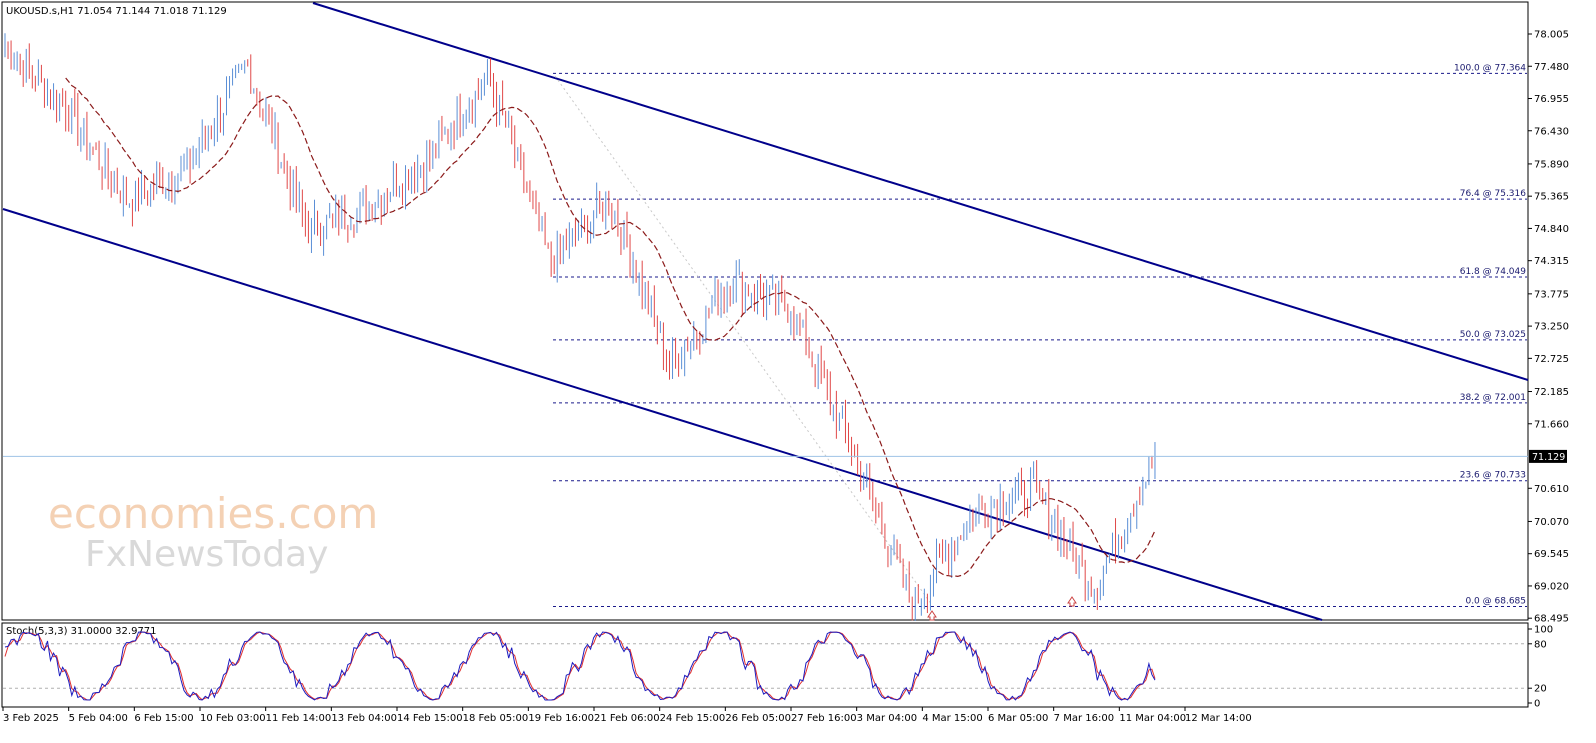  What do you see at coordinates (1493, 335) in the screenshot?
I see `fib-level-label: 50.0 @ 73.025` at bounding box center [1493, 335].